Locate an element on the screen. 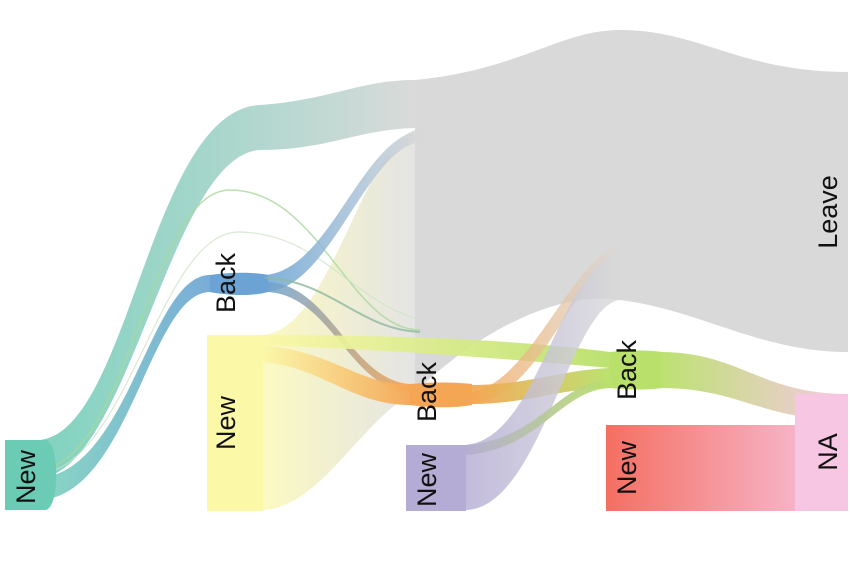  flow-back2-to-leave is located at coordinates (342, 211).